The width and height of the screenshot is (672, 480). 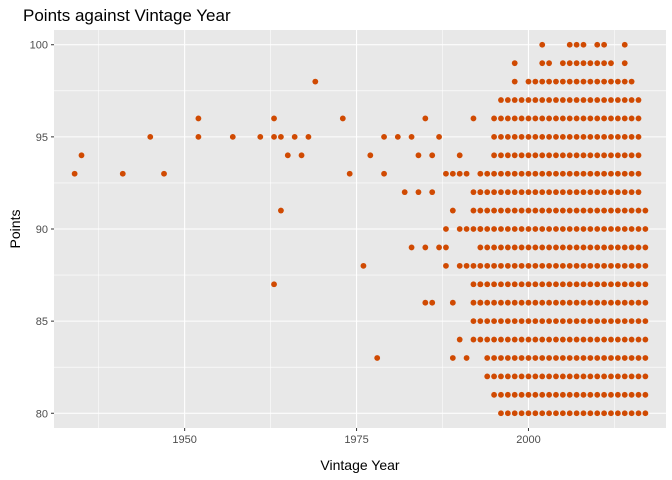 I want to click on chart-title: Points against Vintage Year, so click(x=127, y=15).